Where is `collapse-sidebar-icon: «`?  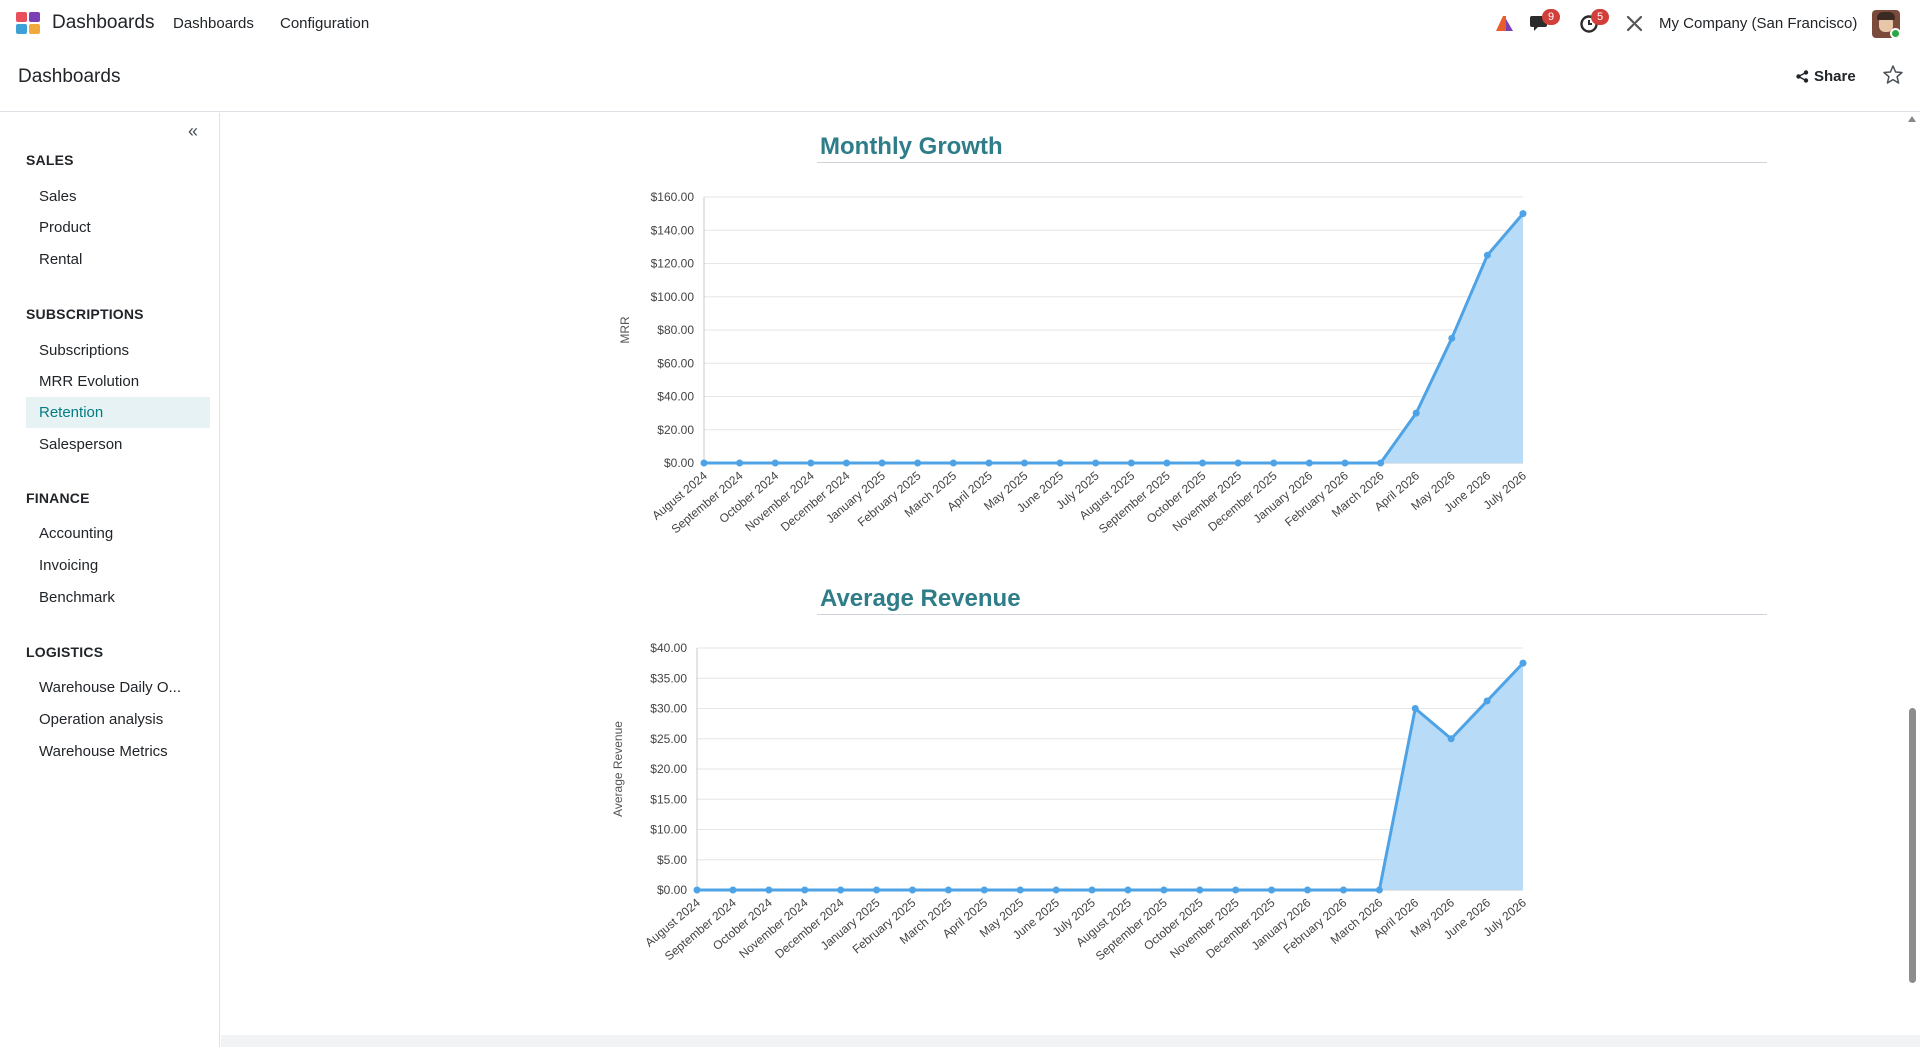 collapse-sidebar-icon: « is located at coordinates (193, 131).